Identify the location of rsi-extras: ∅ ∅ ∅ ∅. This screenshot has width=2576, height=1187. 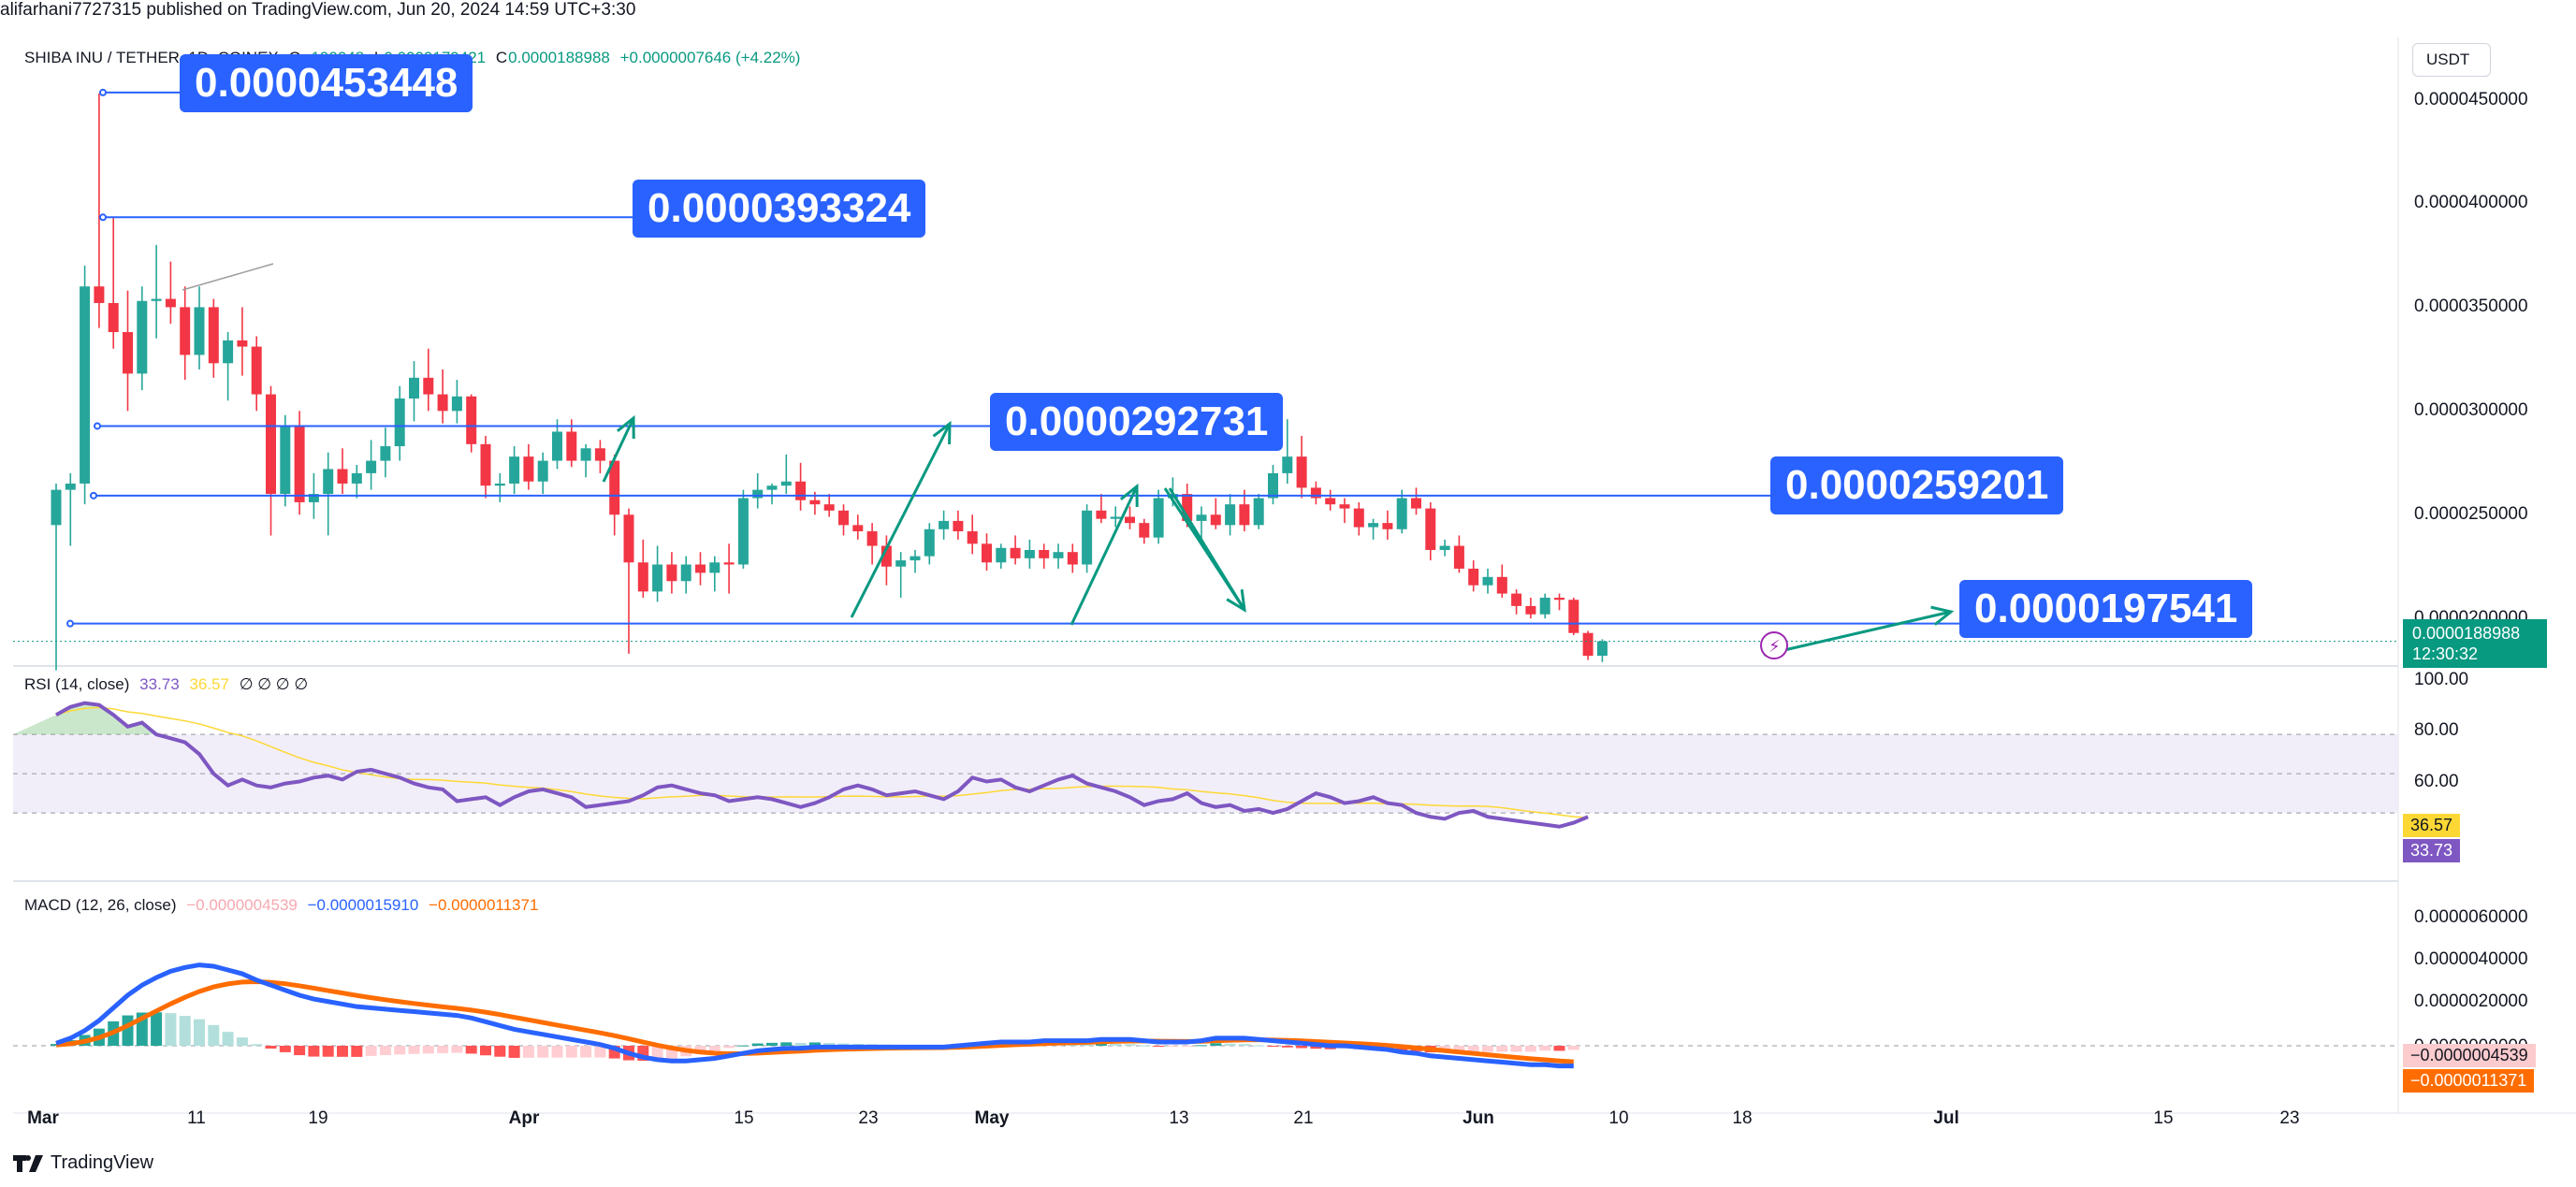
(274, 684).